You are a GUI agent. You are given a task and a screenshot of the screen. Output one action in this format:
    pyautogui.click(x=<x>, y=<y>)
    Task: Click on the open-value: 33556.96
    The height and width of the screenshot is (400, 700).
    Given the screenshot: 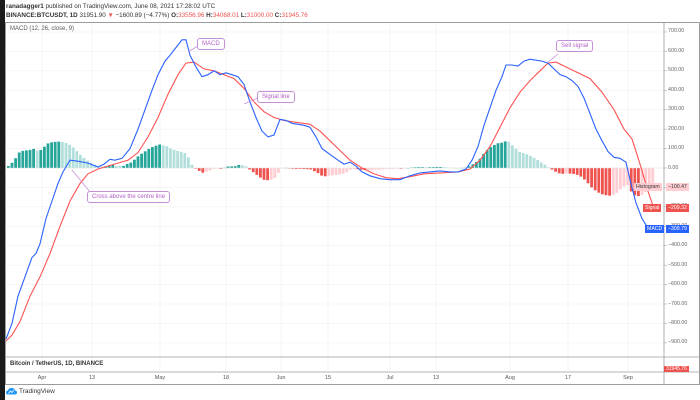 What is the action you would take?
    pyautogui.click(x=191, y=15)
    